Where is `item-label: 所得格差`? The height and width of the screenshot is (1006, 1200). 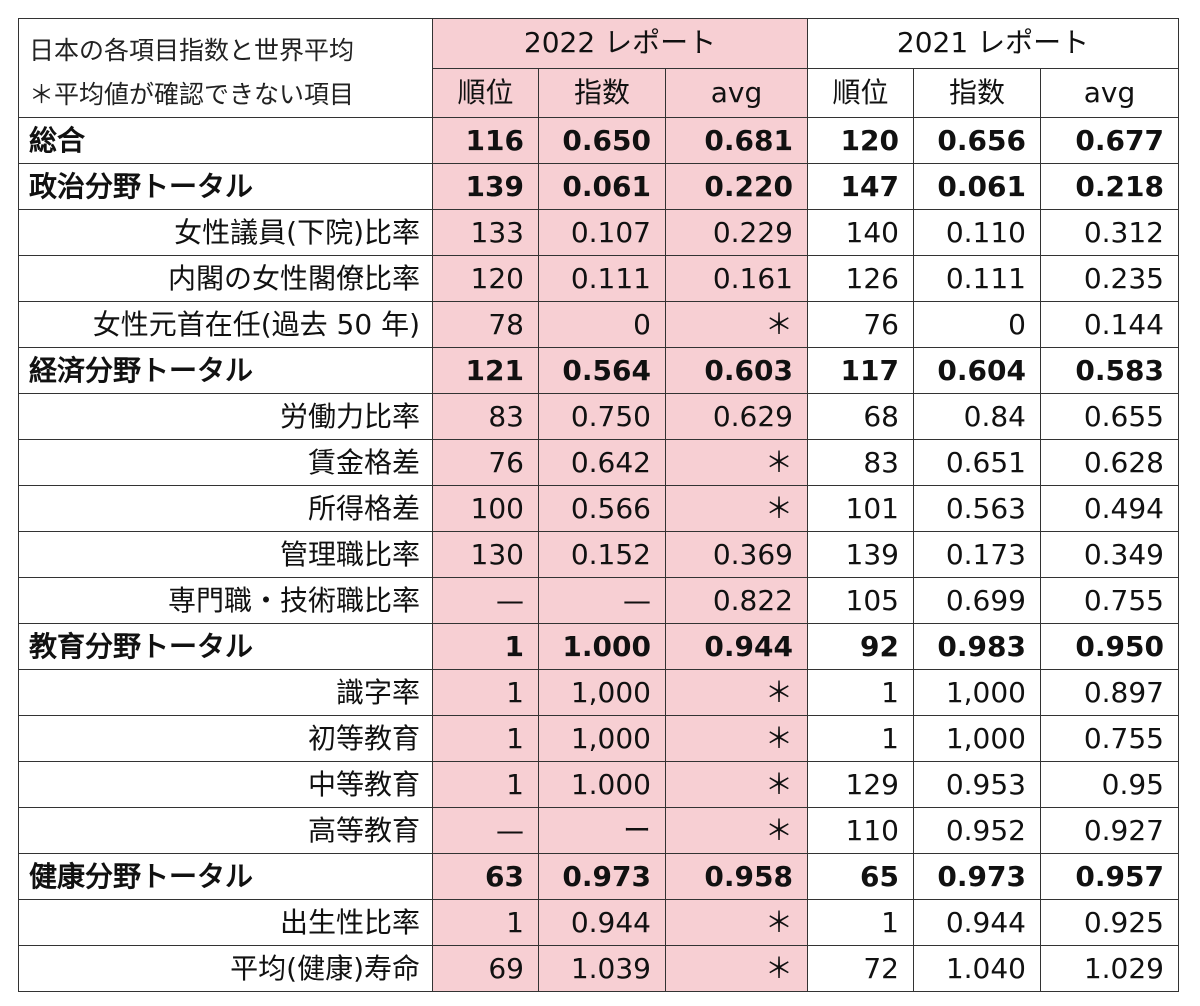
item-label: 所得格差 is located at coordinates (225, 508).